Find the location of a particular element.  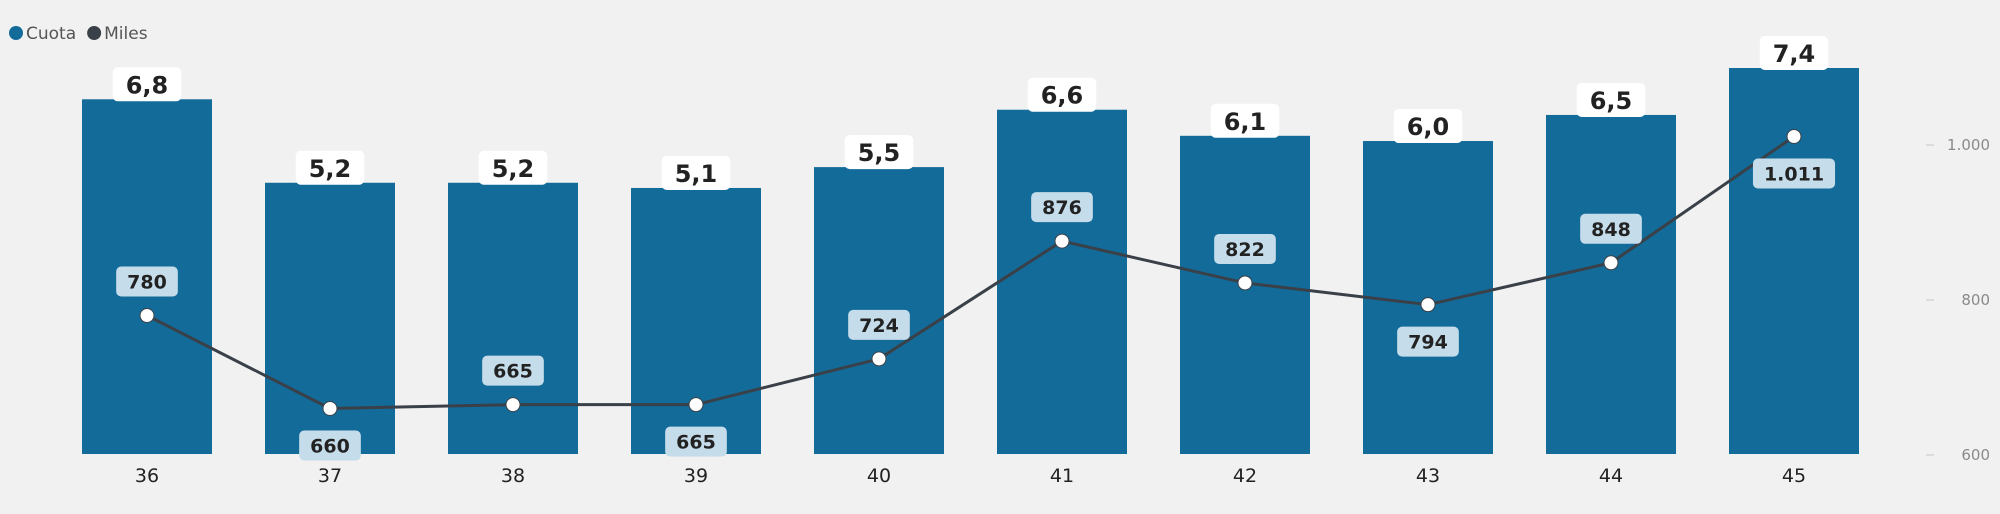

line-label-42: 822 is located at coordinates (1245, 248).